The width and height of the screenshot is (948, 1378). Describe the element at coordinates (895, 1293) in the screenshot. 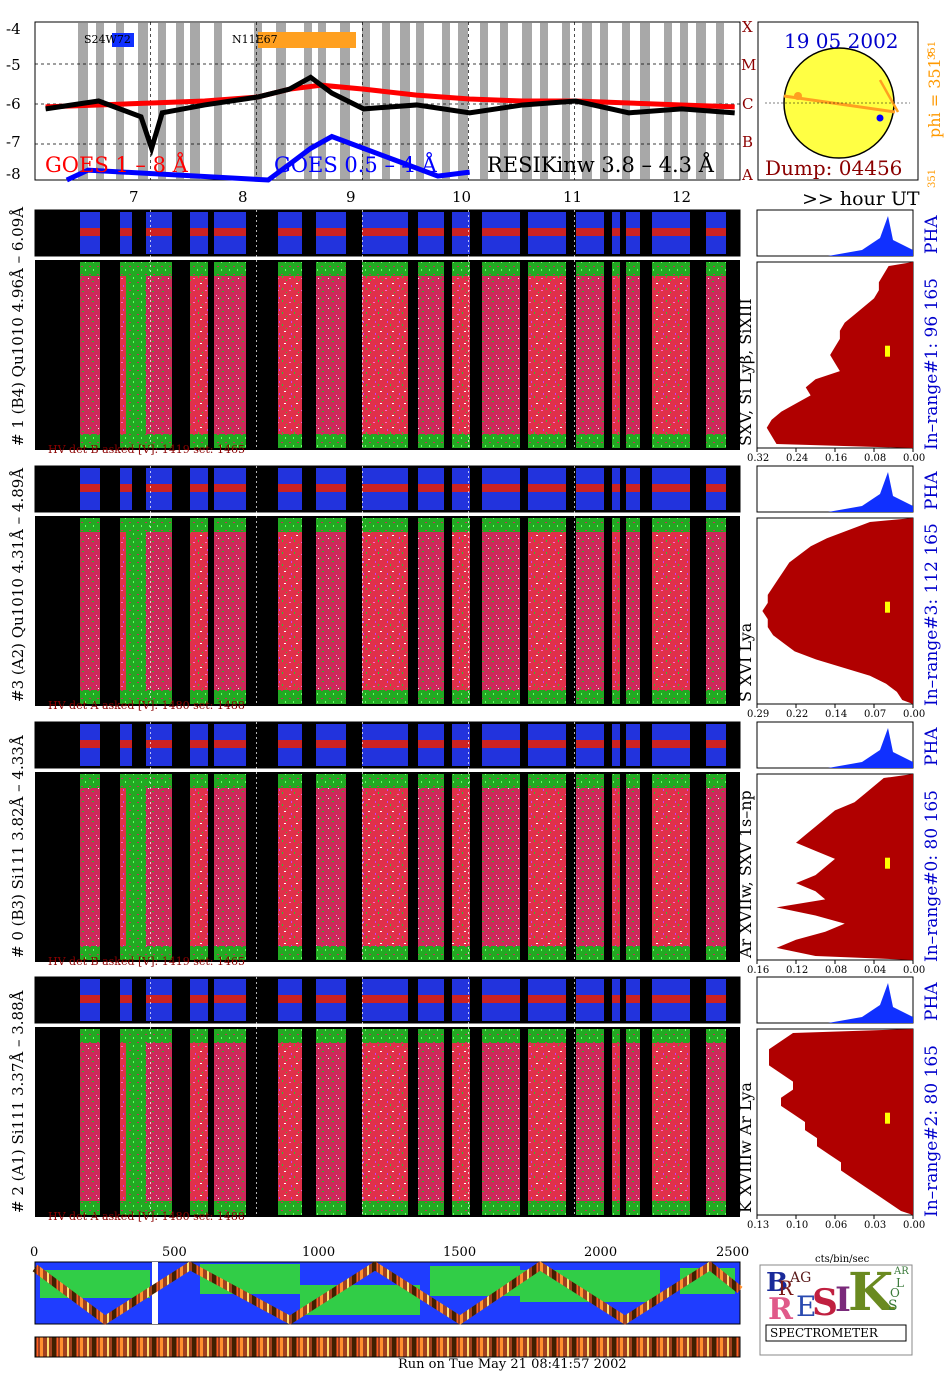

I see `logo-letter-o: O` at that location.